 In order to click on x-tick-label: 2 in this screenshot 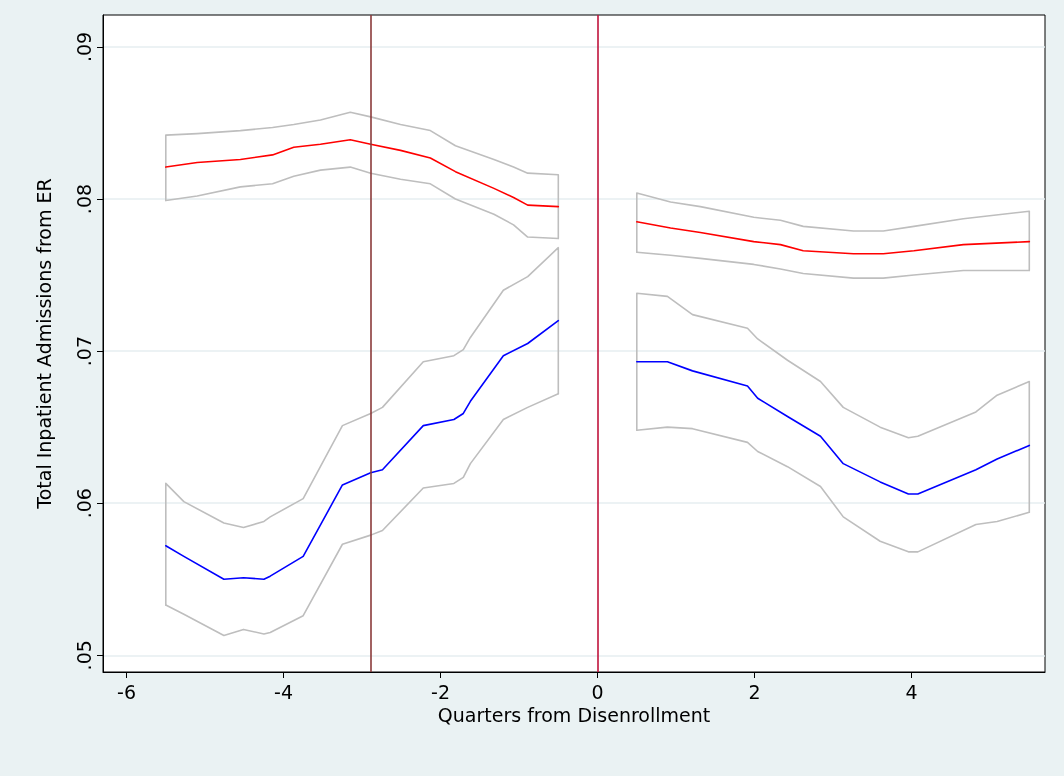, I will do `click(754, 691)`.